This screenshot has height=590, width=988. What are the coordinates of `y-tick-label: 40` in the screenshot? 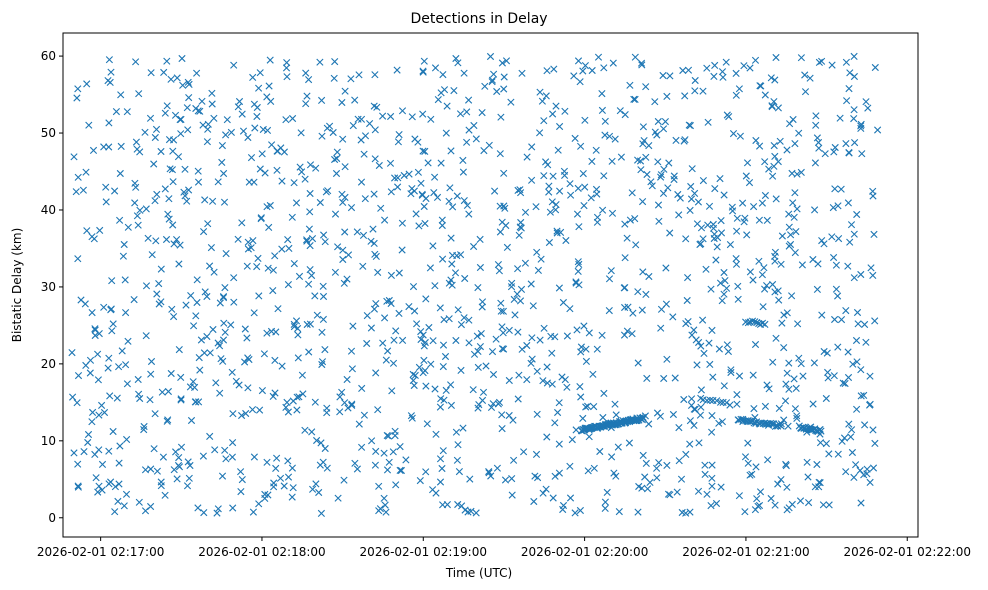 It's located at (48, 210).